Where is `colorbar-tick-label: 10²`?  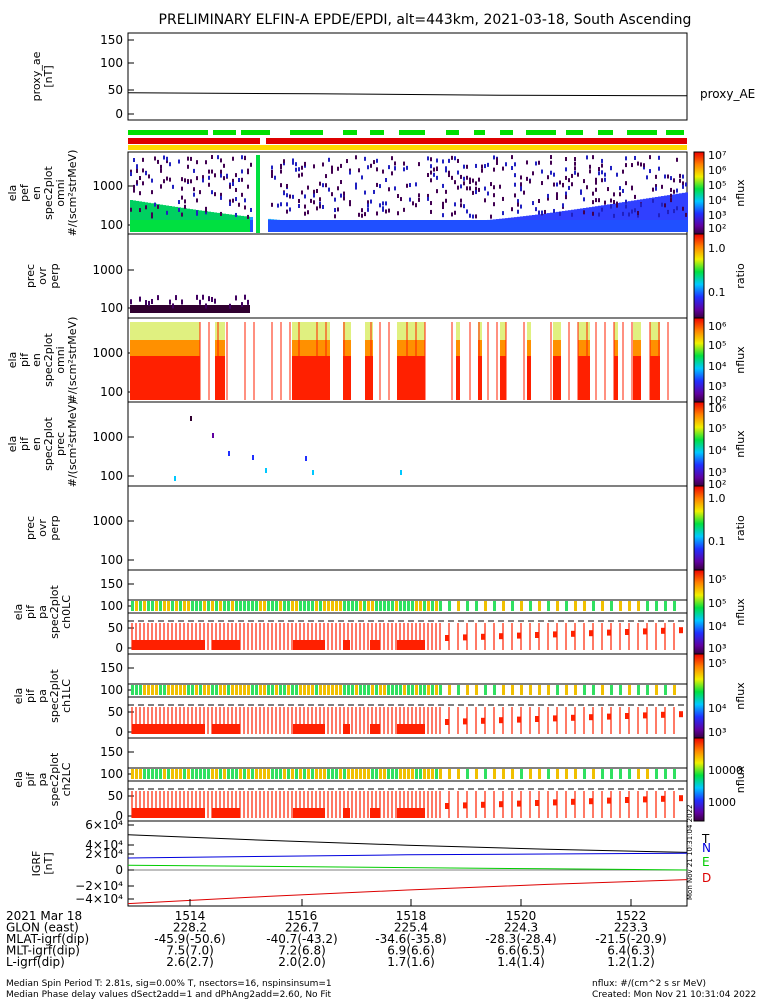 colorbar-tick-label: 10² is located at coordinates (717, 484).